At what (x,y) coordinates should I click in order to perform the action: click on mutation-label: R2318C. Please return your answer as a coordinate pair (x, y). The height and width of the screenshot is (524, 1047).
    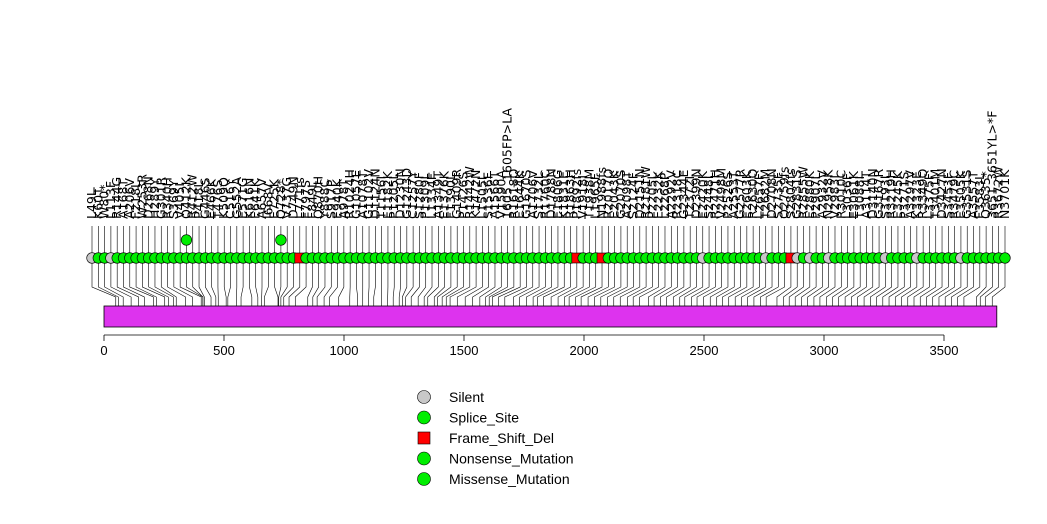
    Looking at the image, I should click on (677, 194).